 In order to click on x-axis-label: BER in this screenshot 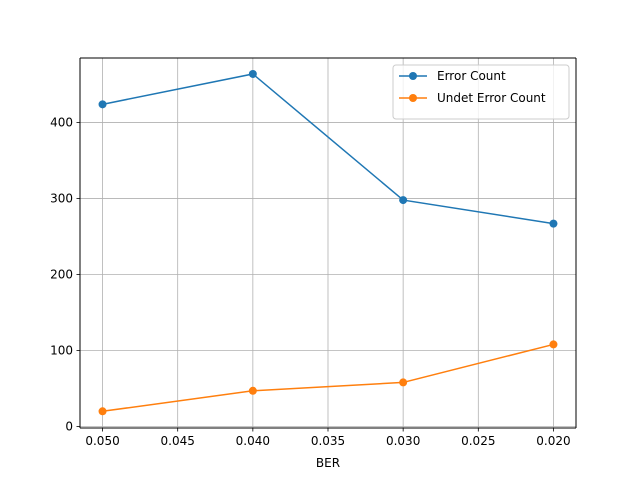, I will do `click(328, 463)`.